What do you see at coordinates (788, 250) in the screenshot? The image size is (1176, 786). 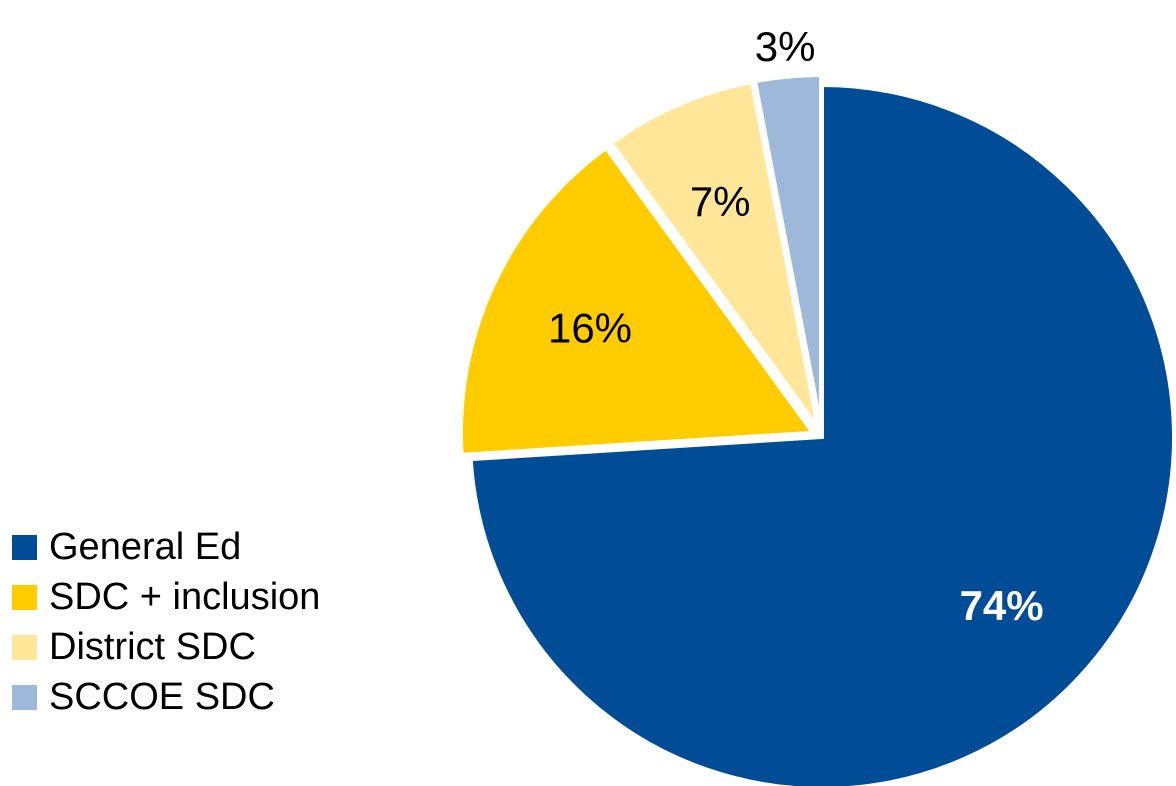 I see `pie-slice-sccoe-sdc` at bounding box center [788, 250].